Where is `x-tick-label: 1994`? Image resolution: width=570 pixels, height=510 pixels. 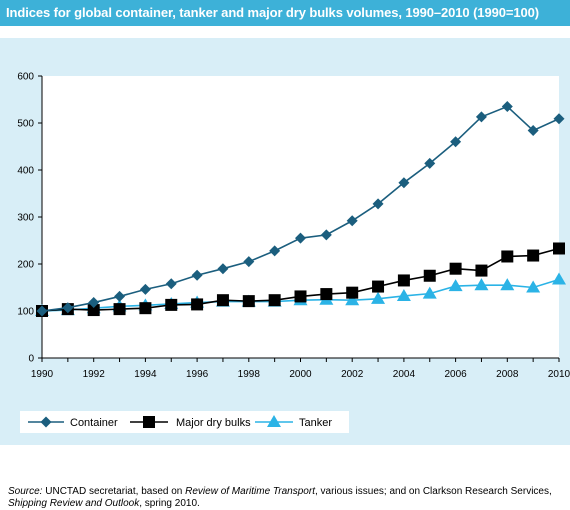 x-tick-label: 1994 is located at coordinates (145, 374).